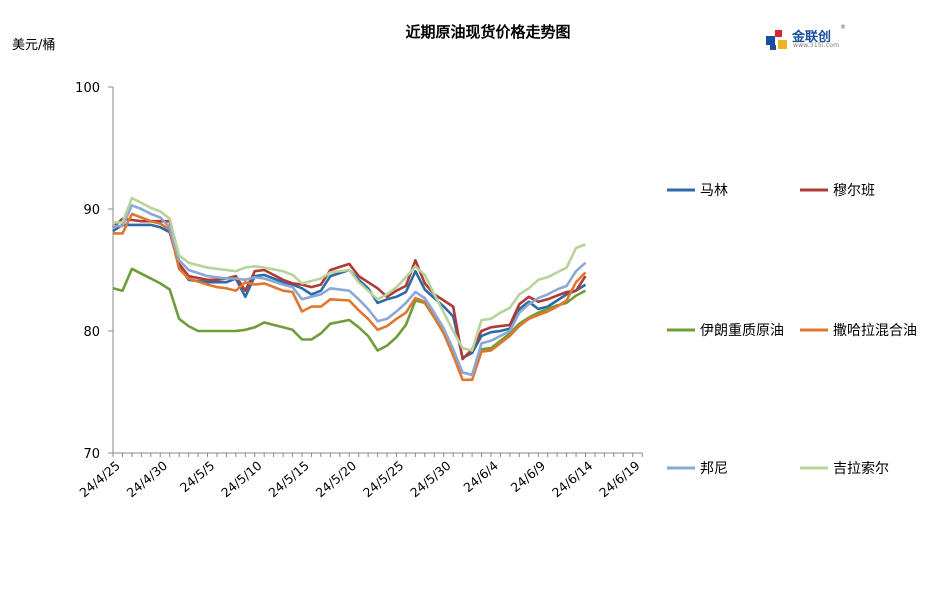 The image size is (937, 601). I want to click on brand-logo-registered: ®, so click(843, 27).